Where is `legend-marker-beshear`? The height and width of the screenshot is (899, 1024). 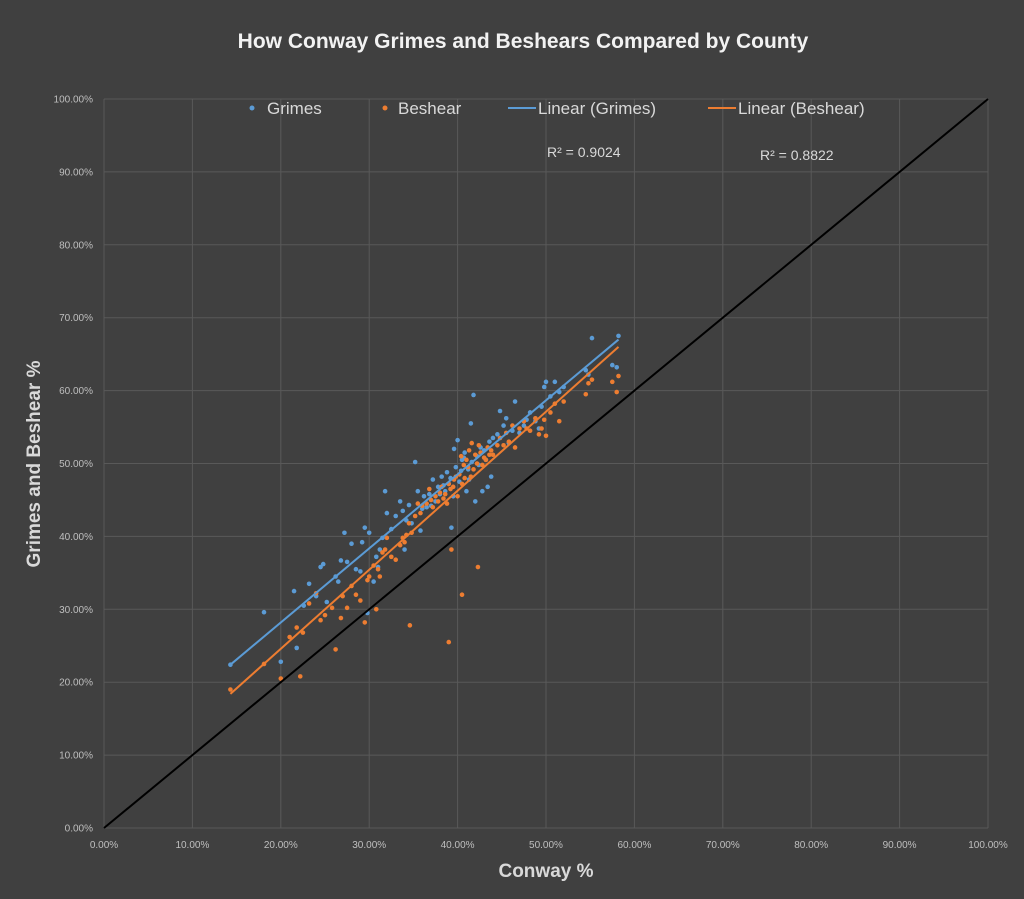
legend-marker-beshear is located at coordinates (385, 108).